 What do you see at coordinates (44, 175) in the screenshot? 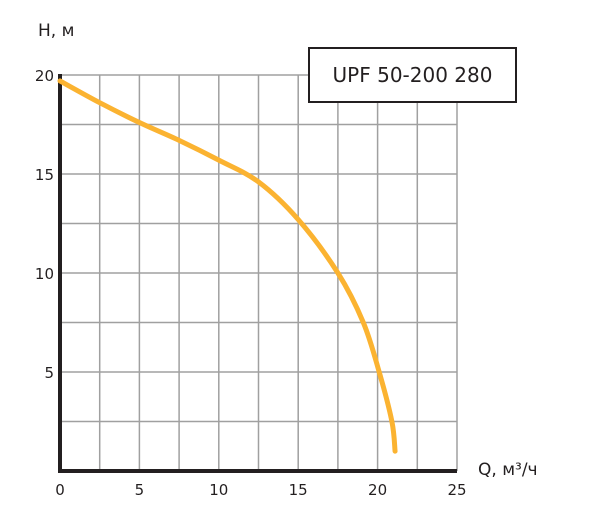
I see `y-tick-label: 15` at bounding box center [44, 175].